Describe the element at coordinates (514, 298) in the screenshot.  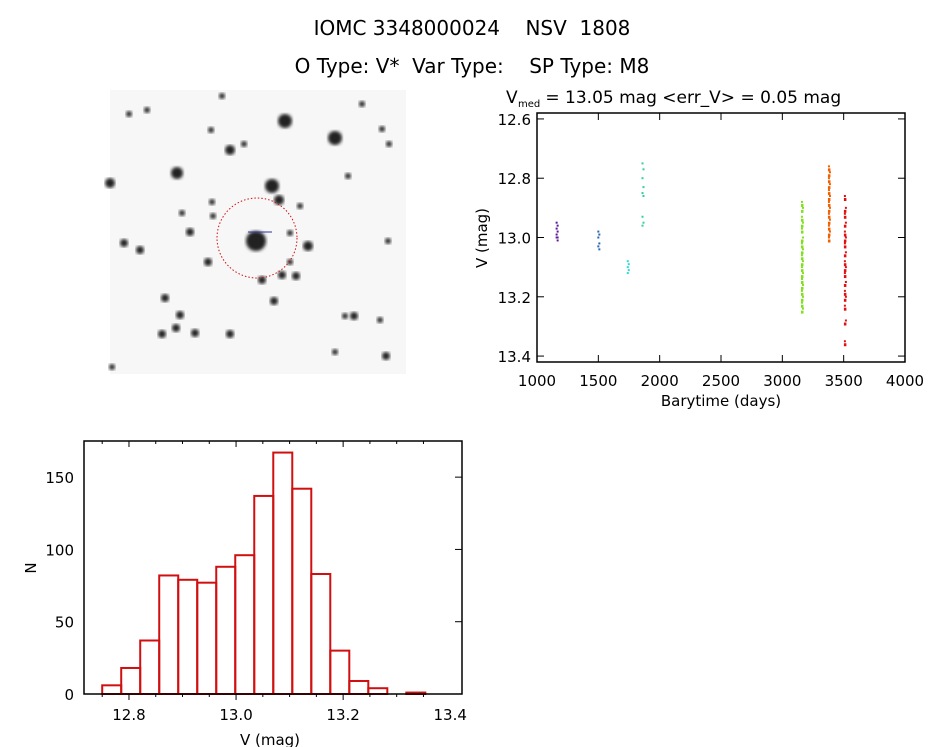
I see `y-tick-label: 13.2` at that location.